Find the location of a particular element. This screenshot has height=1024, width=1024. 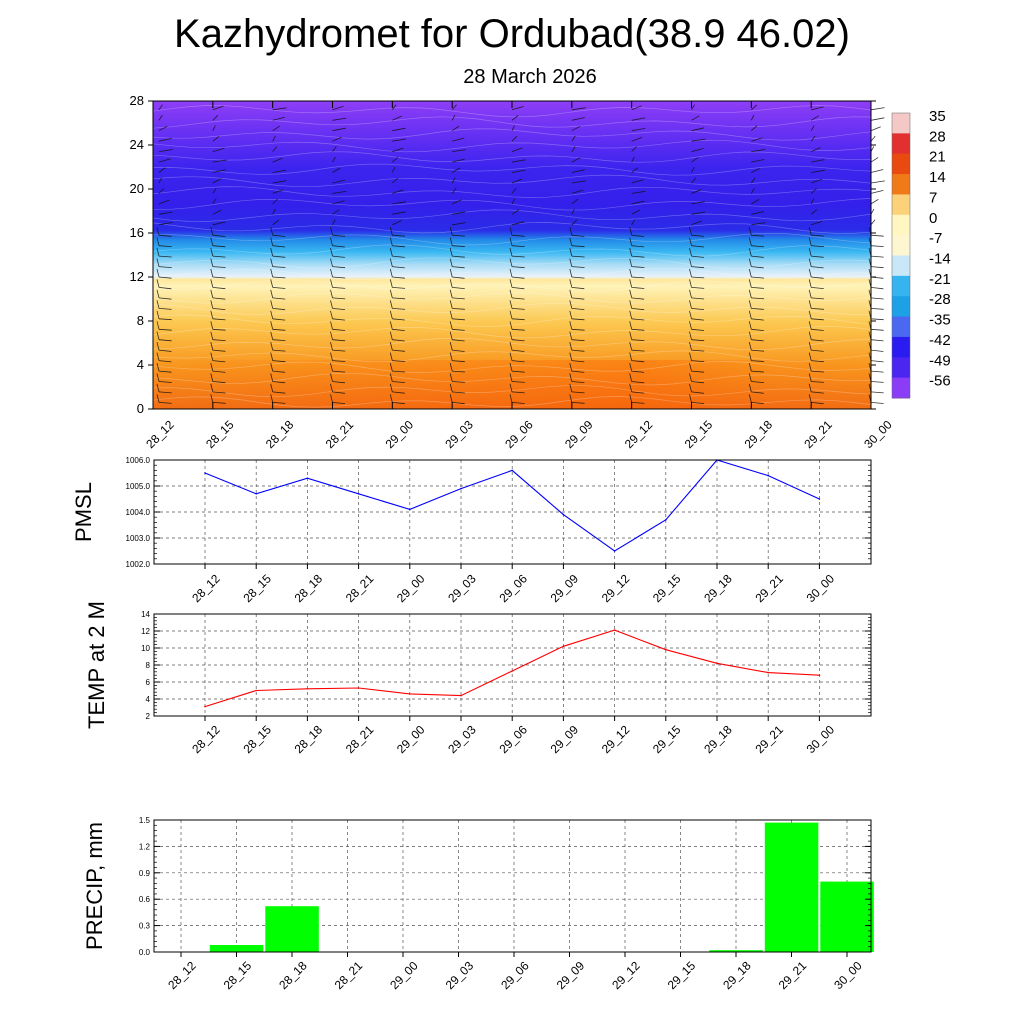

x-tick-label: 30_00 is located at coordinates (848, 975).